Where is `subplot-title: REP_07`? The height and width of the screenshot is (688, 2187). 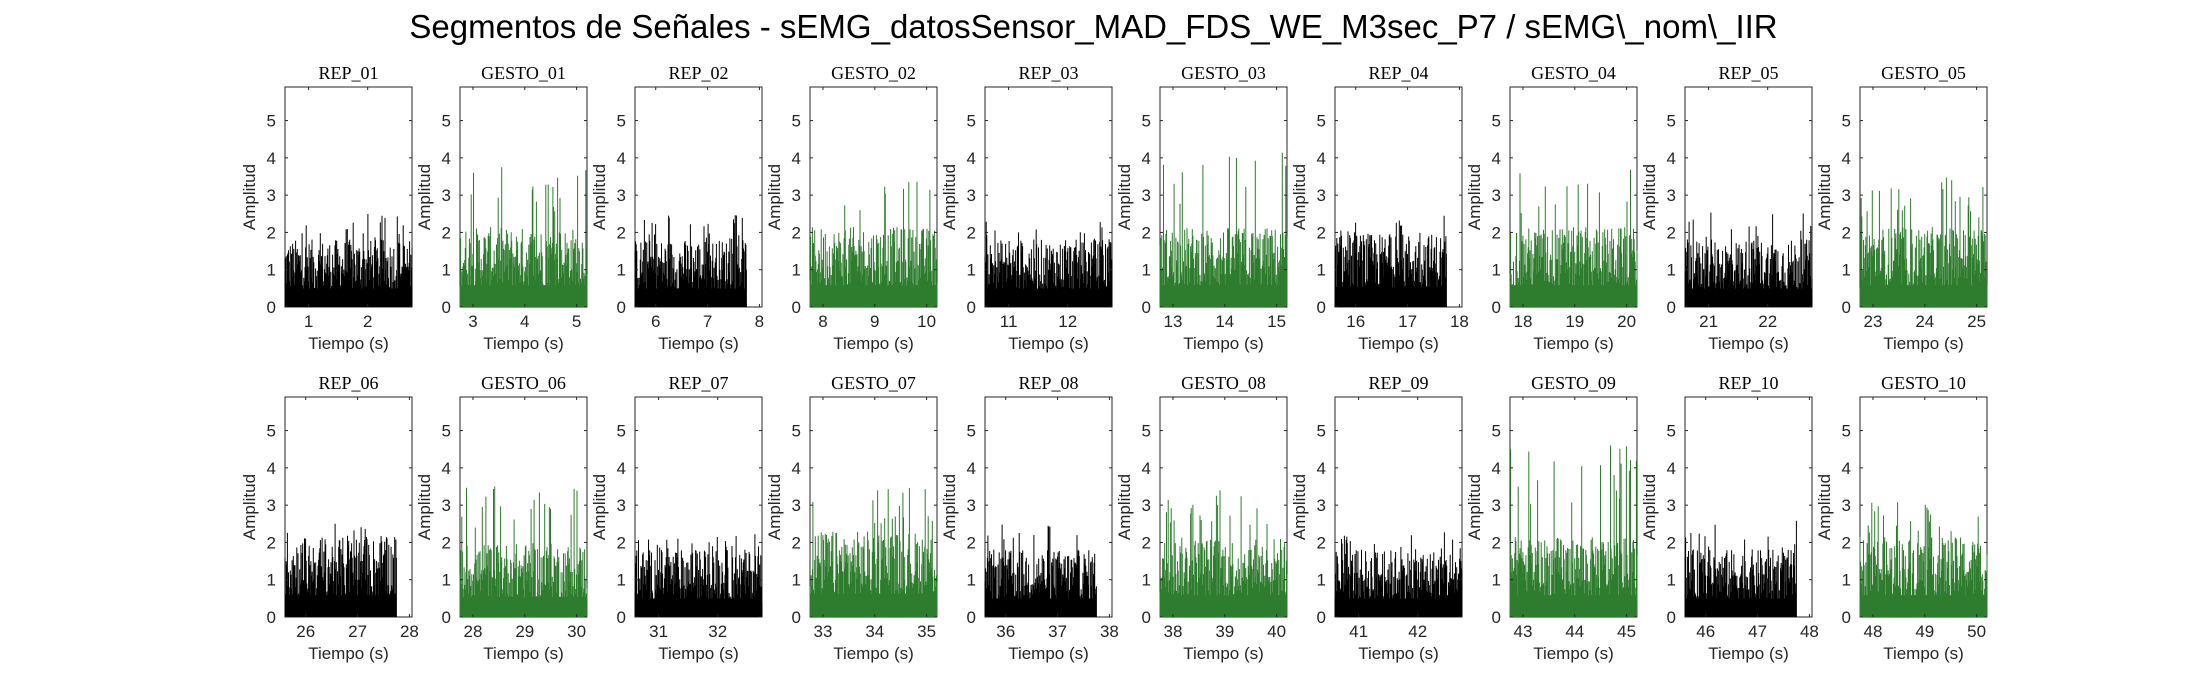
subplot-title: REP_07 is located at coordinates (698, 383).